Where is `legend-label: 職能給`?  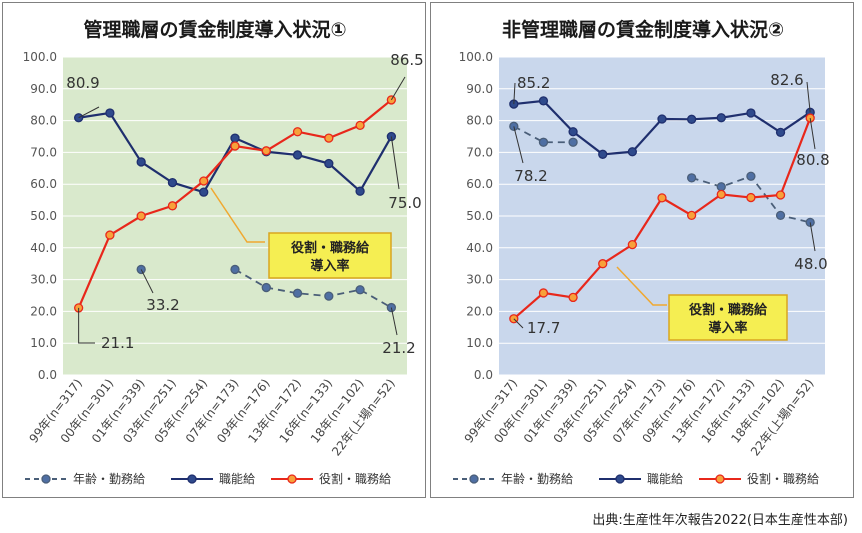
legend-label: 職能給 is located at coordinates (665, 479).